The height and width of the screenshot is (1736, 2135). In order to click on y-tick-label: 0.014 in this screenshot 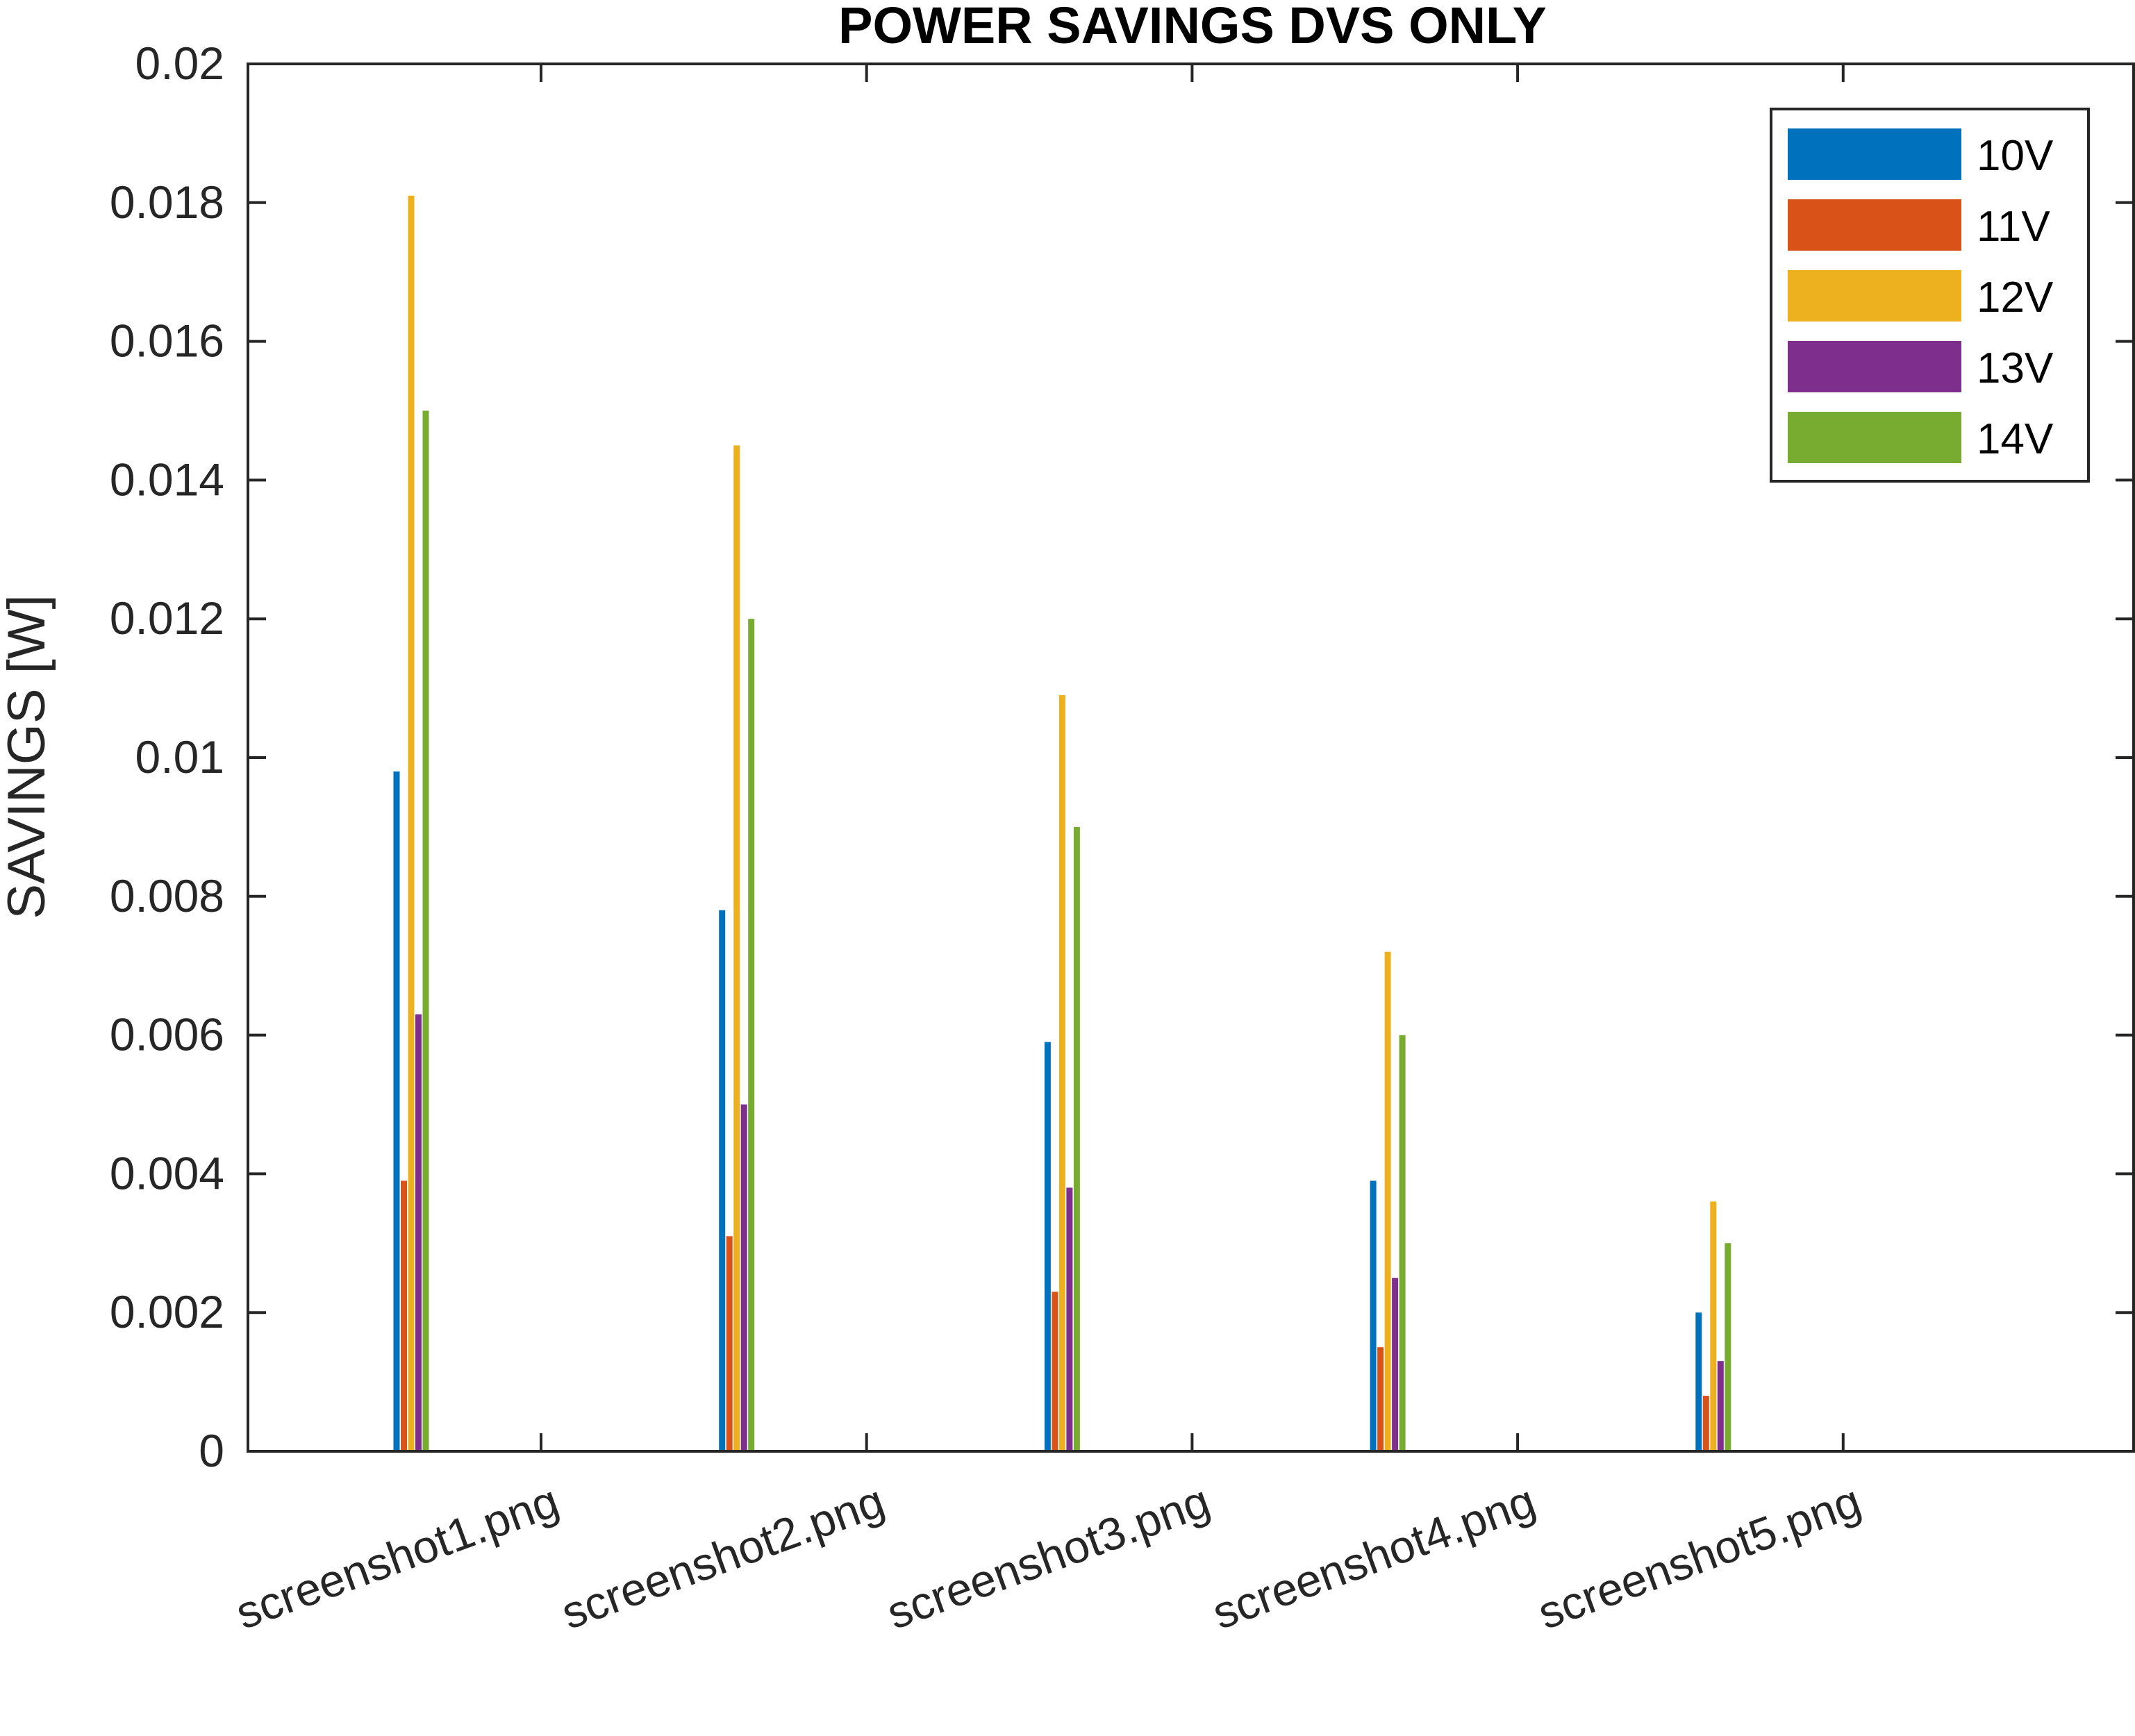, I will do `click(167, 479)`.